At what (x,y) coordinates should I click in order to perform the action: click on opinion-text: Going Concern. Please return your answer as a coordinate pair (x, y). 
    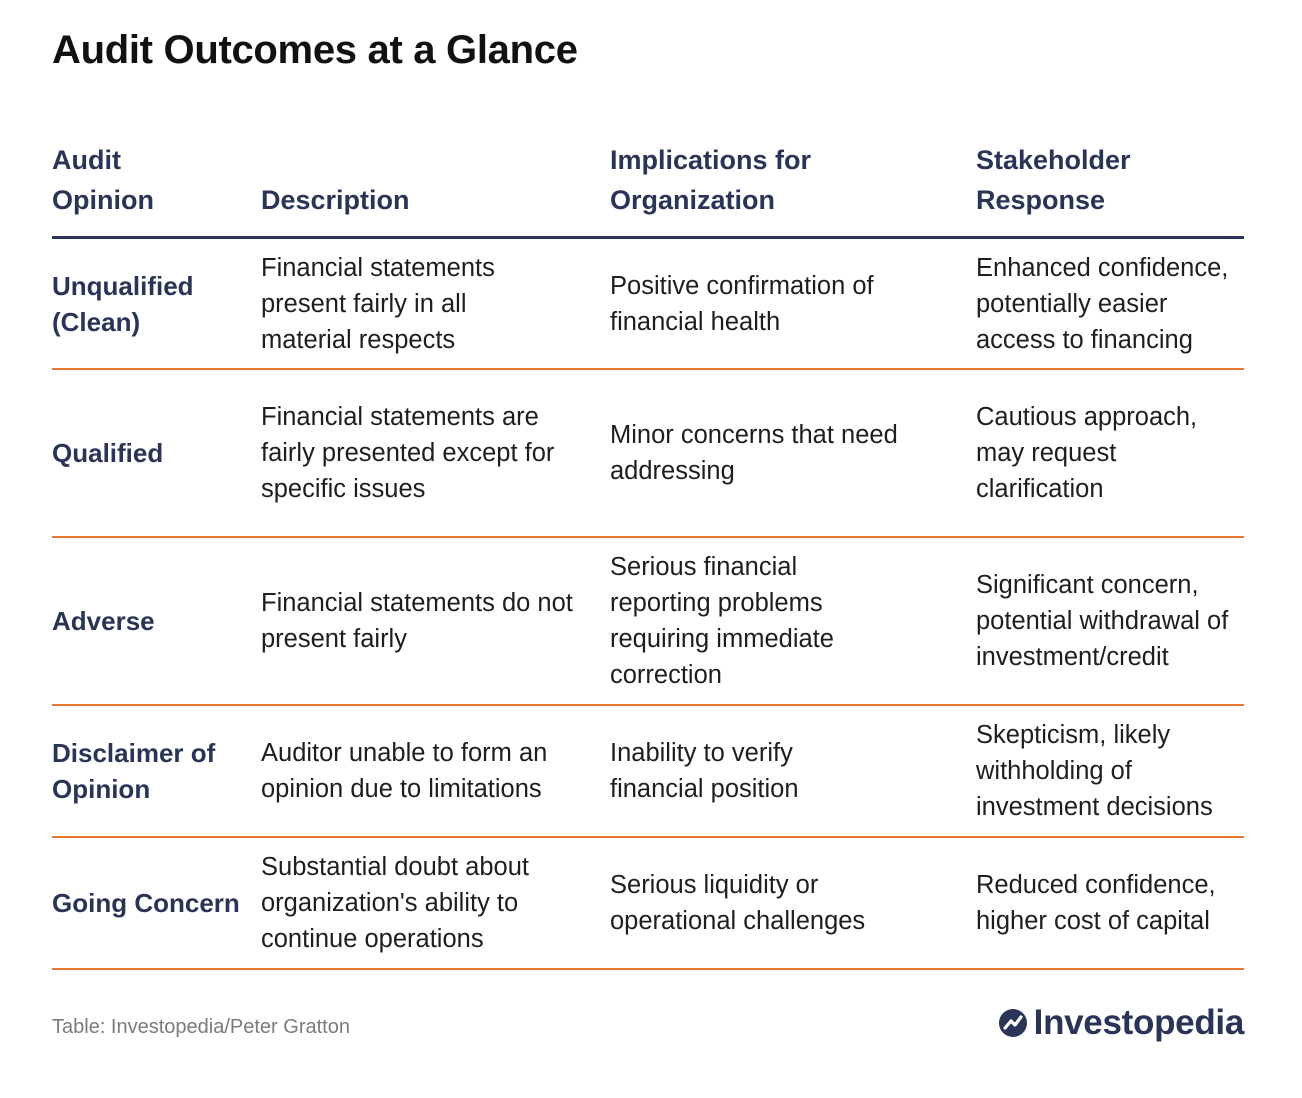
    Looking at the image, I should click on (146, 903).